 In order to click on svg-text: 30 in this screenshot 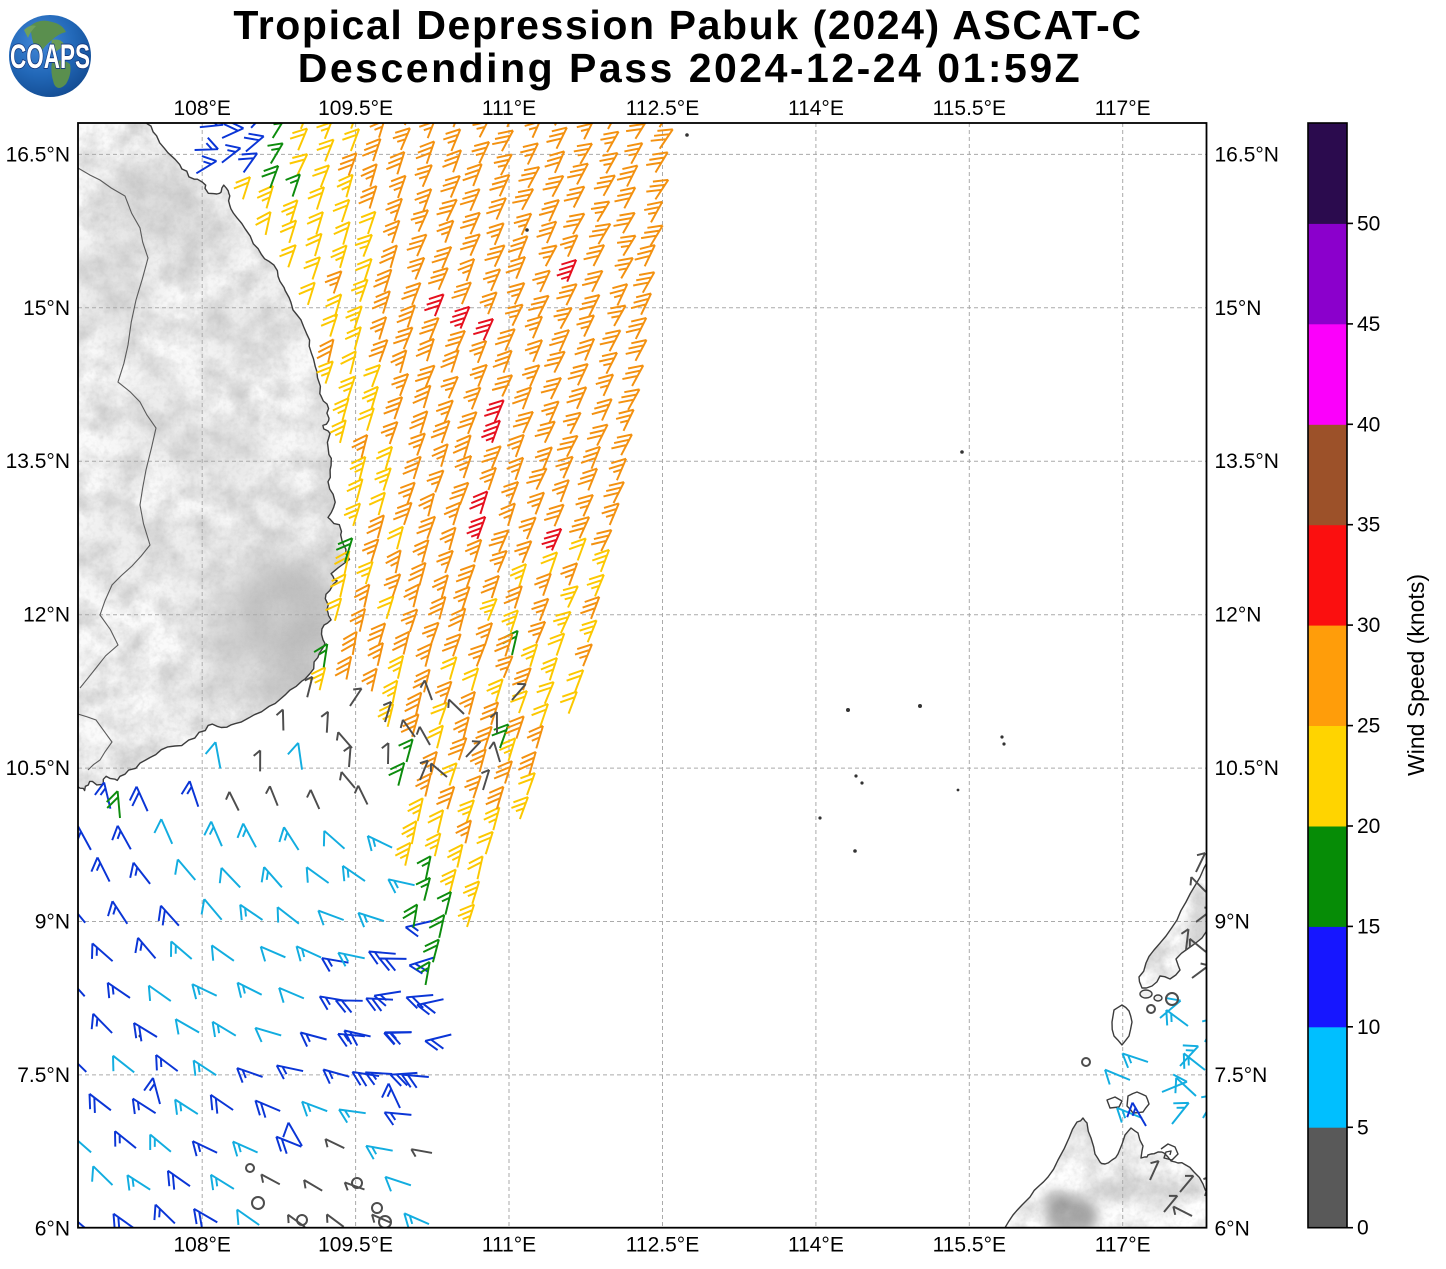, I will do `click(1368, 625)`.